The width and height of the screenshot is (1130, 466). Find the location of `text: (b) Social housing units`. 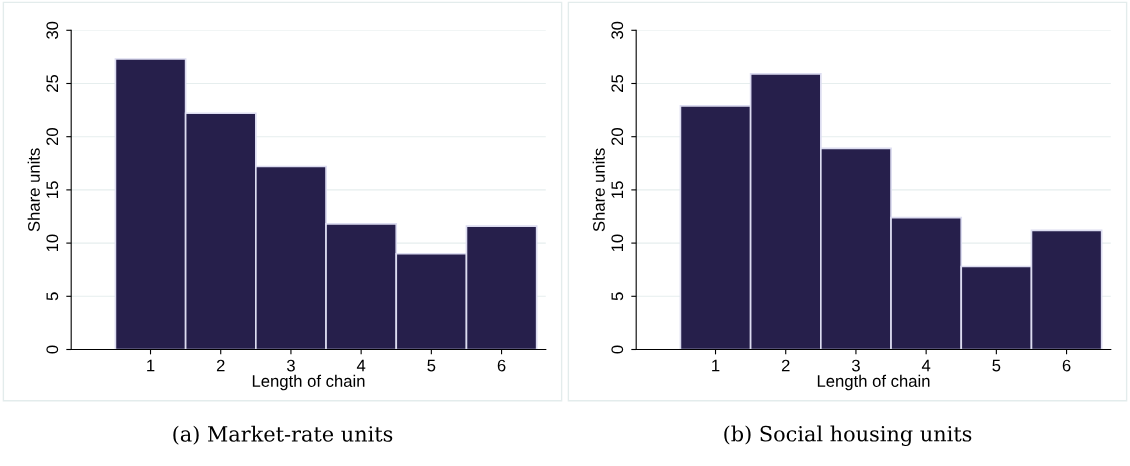

text: (b) Social housing units is located at coordinates (848, 435).